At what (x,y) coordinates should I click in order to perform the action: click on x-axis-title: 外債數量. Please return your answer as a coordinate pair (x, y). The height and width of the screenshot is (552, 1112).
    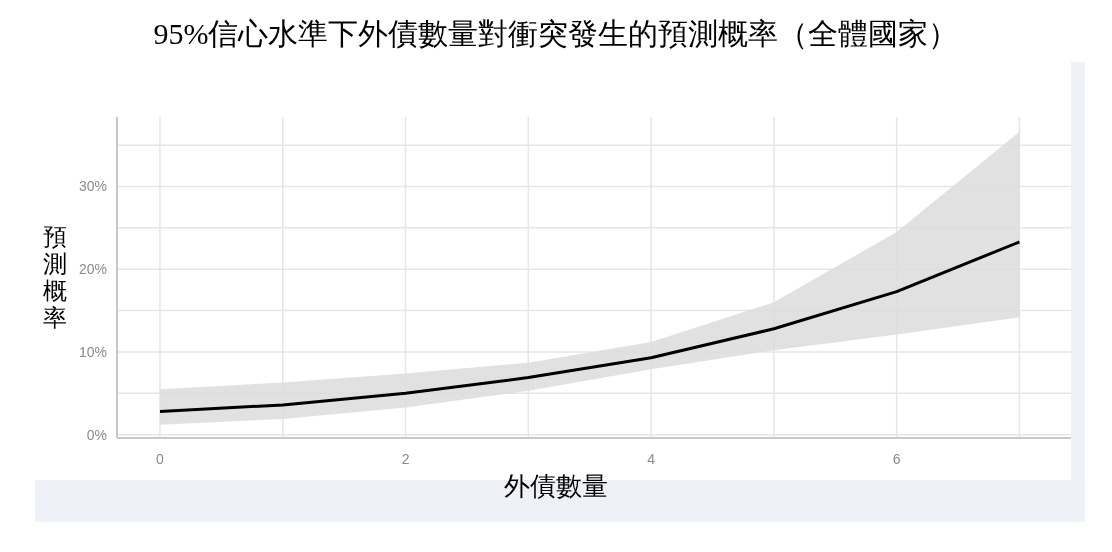
    Looking at the image, I should click on (556, 486).